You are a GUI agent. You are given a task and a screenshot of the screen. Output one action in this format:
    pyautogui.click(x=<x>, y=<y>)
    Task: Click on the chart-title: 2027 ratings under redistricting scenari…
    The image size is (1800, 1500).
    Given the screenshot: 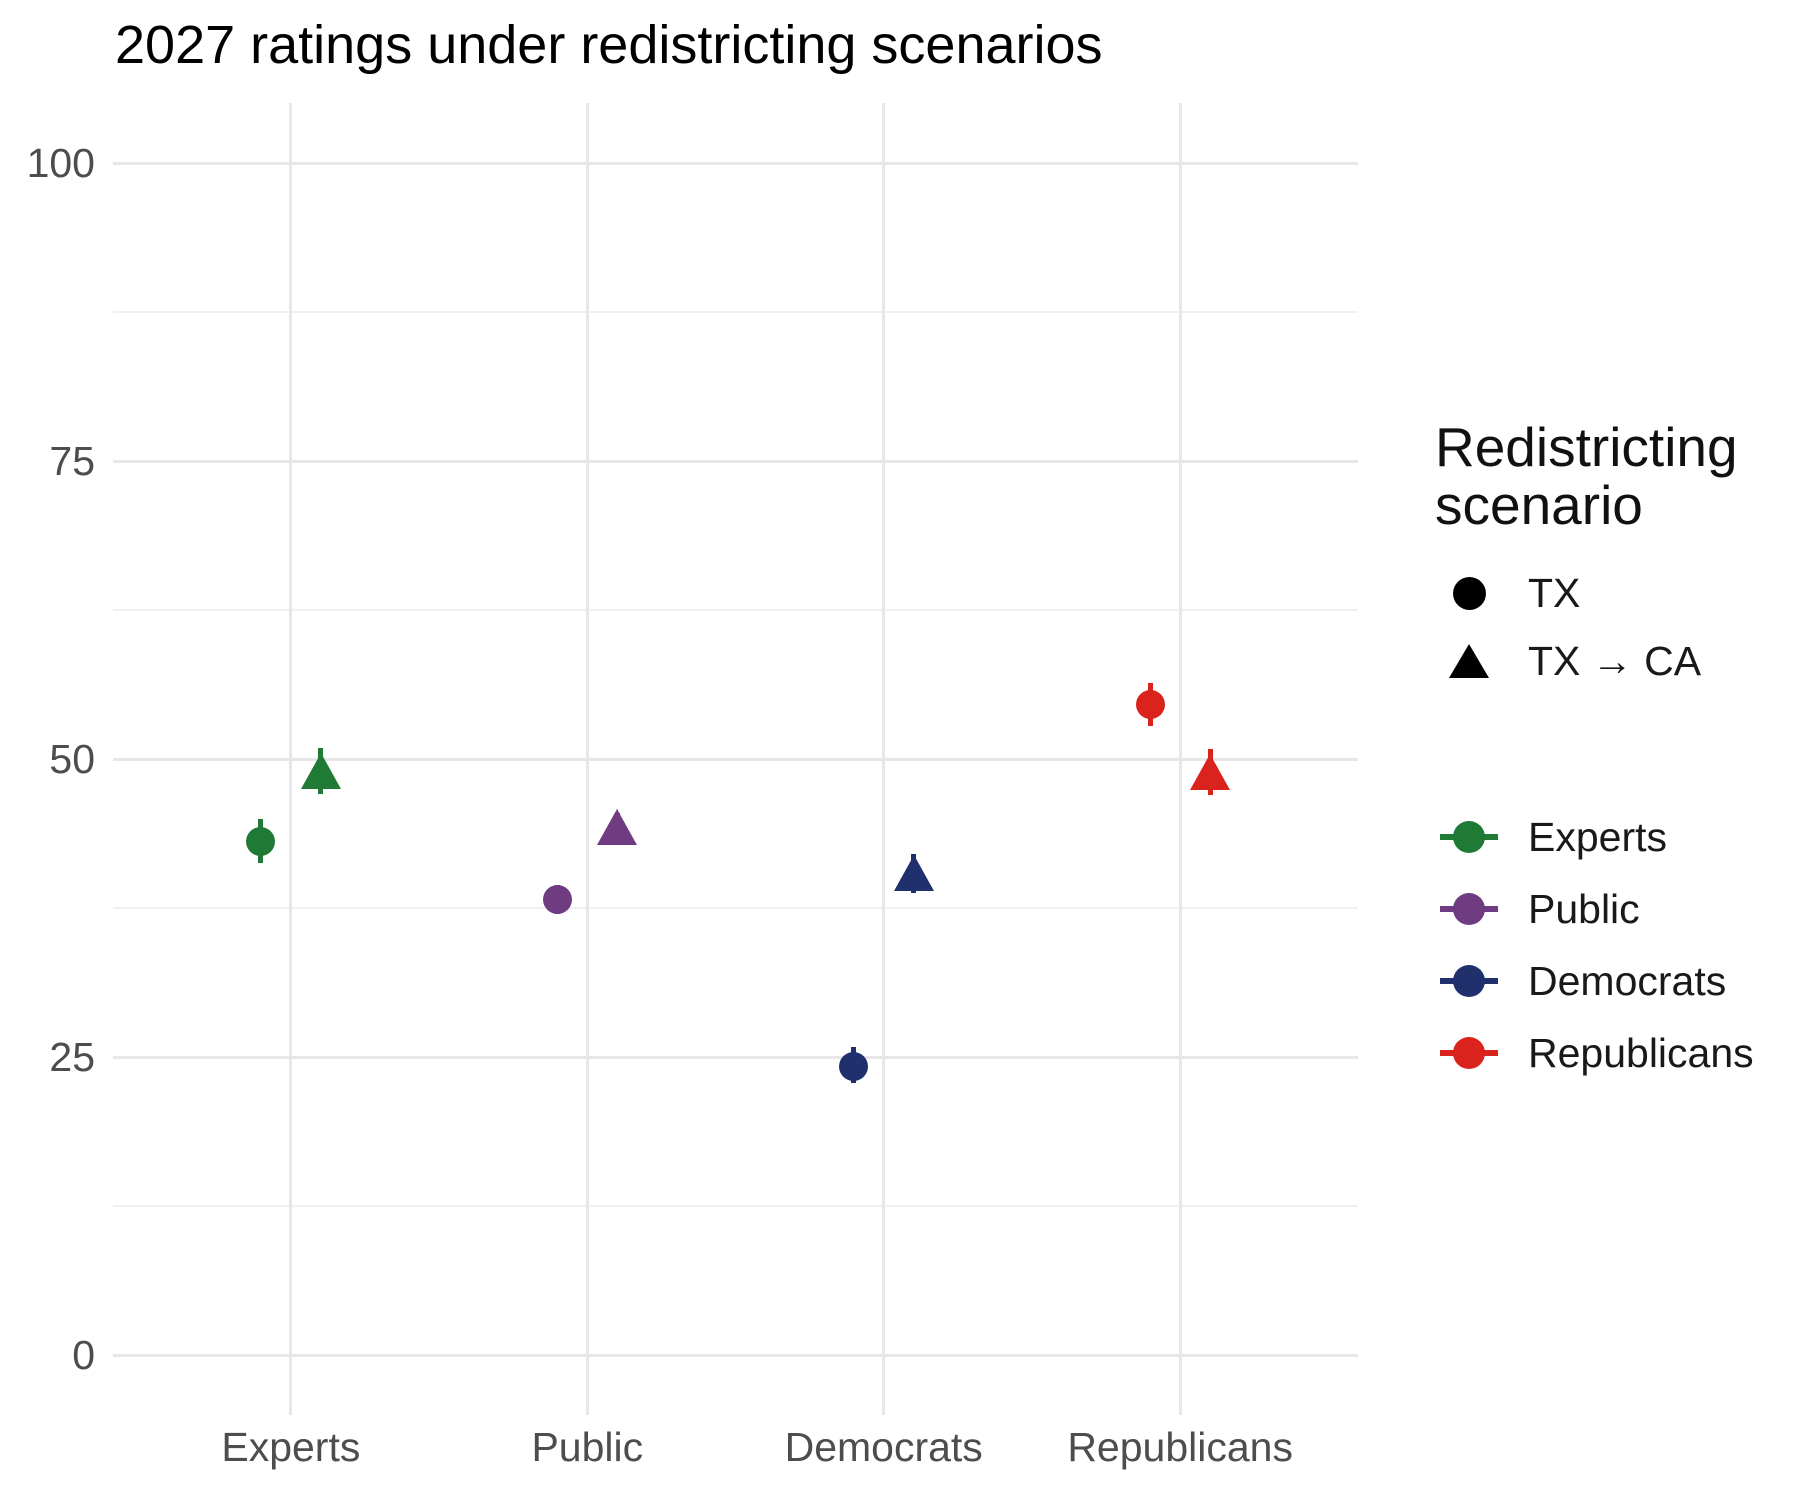 What is the action you would take?
    pyautogui.click(x=609, y=45)
    